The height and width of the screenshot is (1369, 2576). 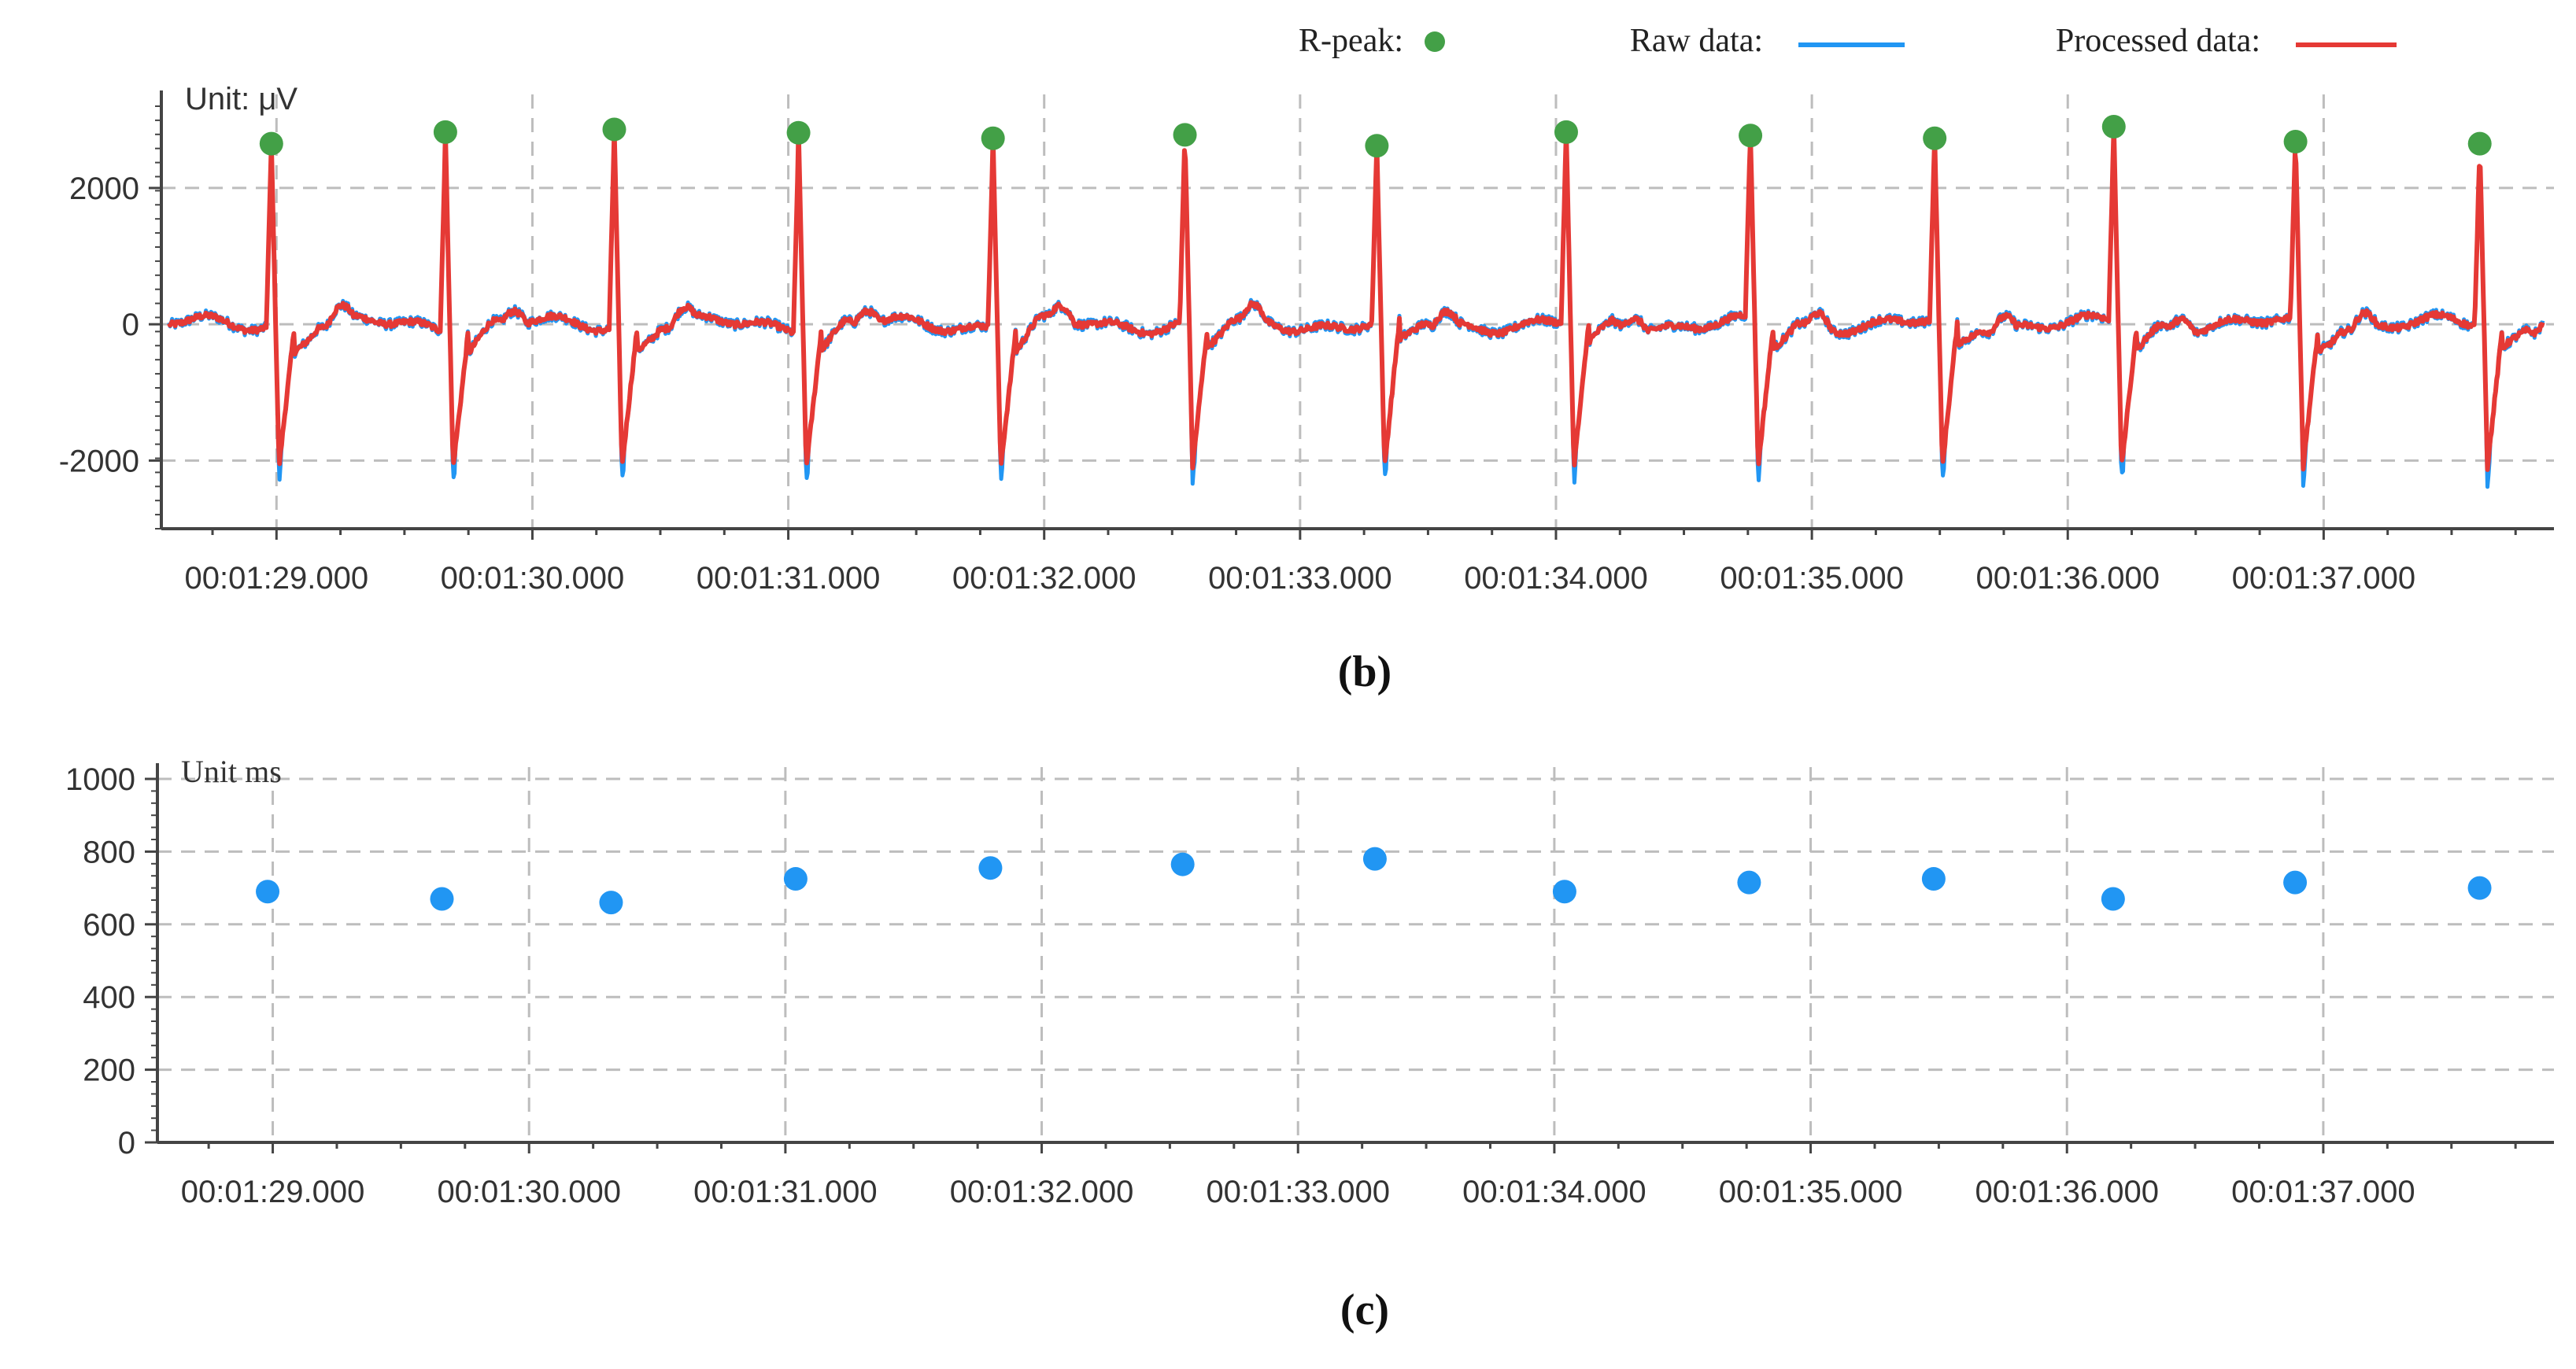 What do you see at coordinates (1364, 1310) in the screenshot?
I see `caption-c: (c)` at bounding box center [1364, 1310].